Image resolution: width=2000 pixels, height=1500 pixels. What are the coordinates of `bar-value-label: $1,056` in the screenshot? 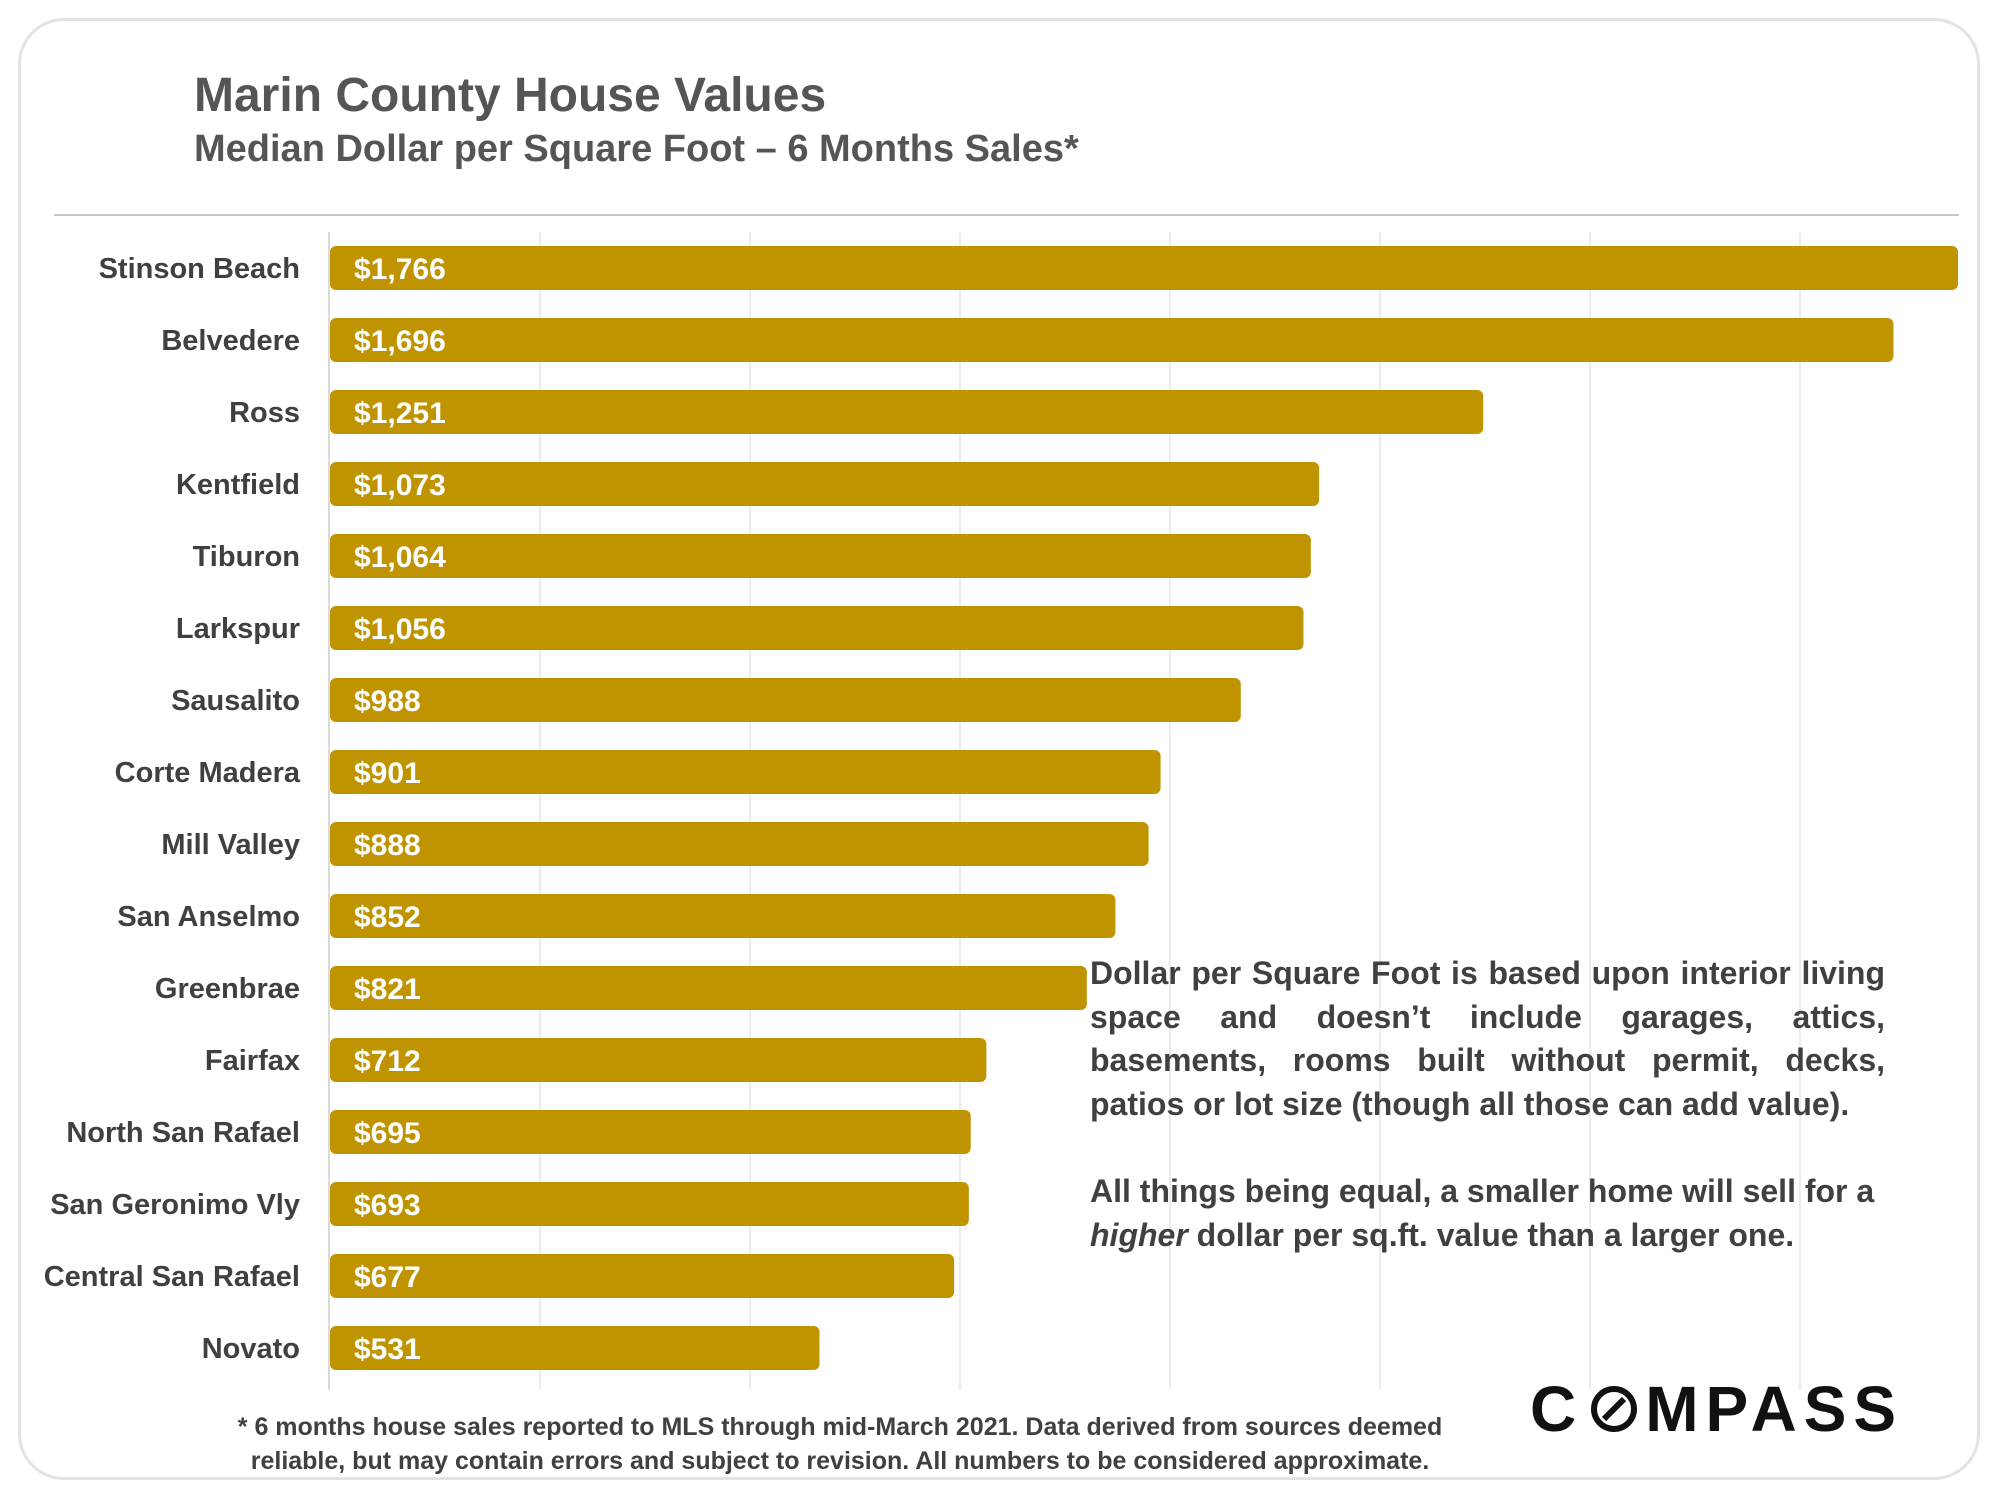 It's located at (400, 629).